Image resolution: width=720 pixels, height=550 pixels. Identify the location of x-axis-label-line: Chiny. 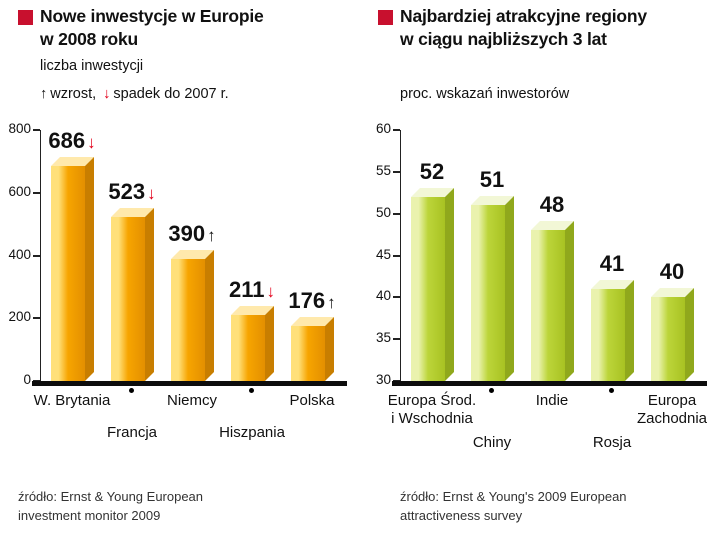
(492, 442).